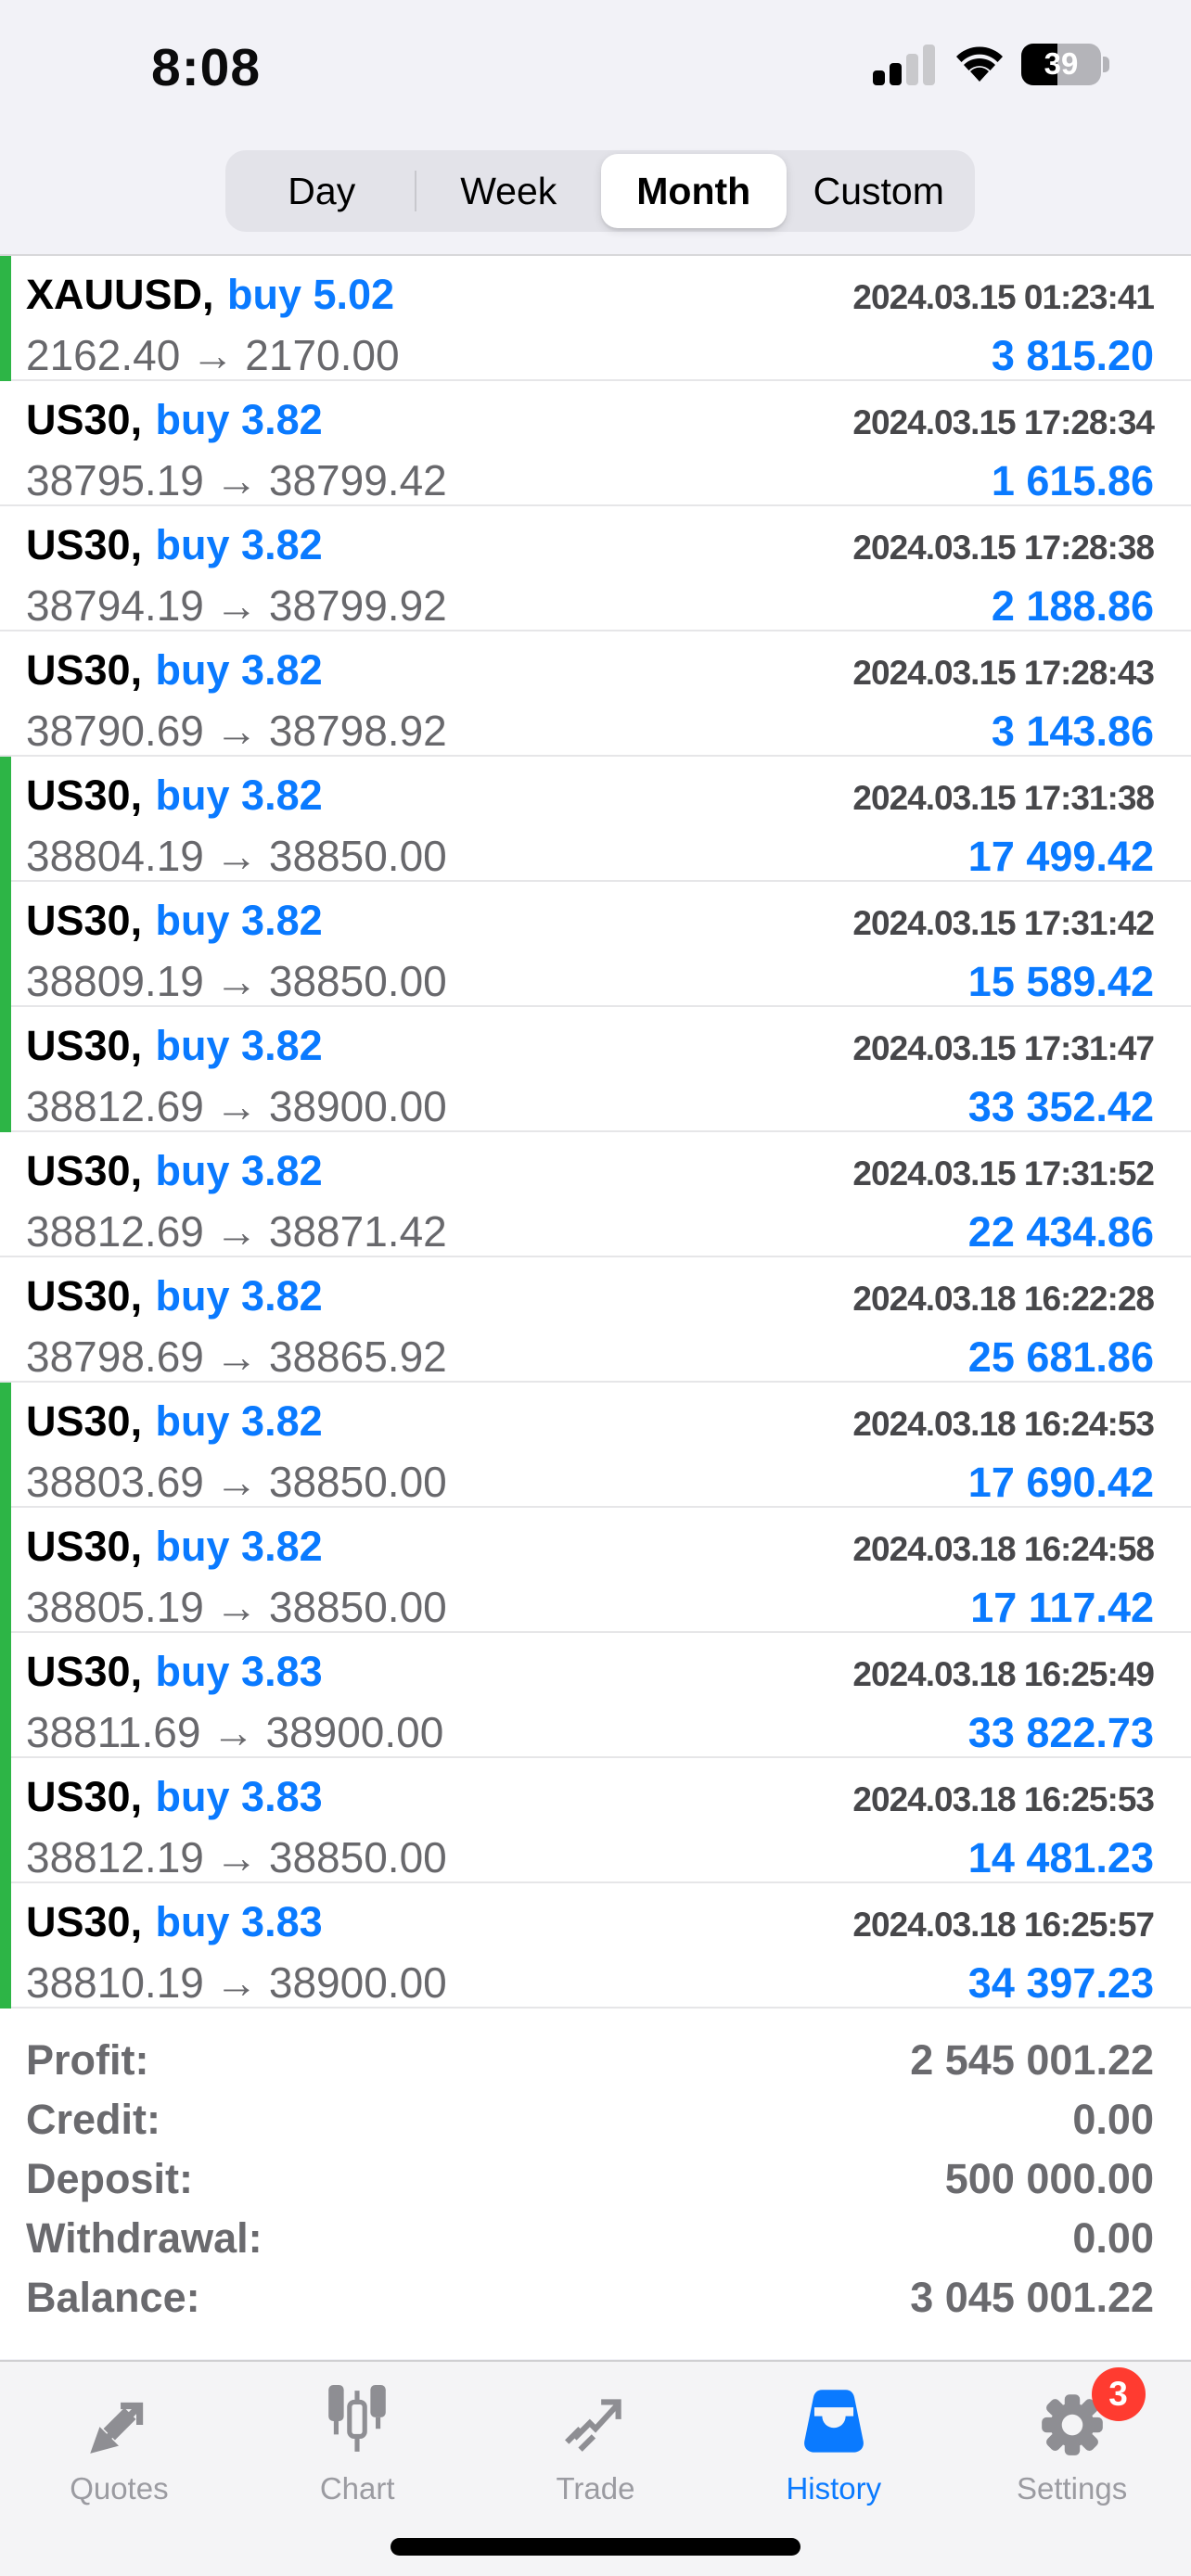  What do you see at coordinates (236, 1106) in the screenshot?
I see `trade-prices: 38812.69 → 38900.00` at bounding box center [236, 1106].